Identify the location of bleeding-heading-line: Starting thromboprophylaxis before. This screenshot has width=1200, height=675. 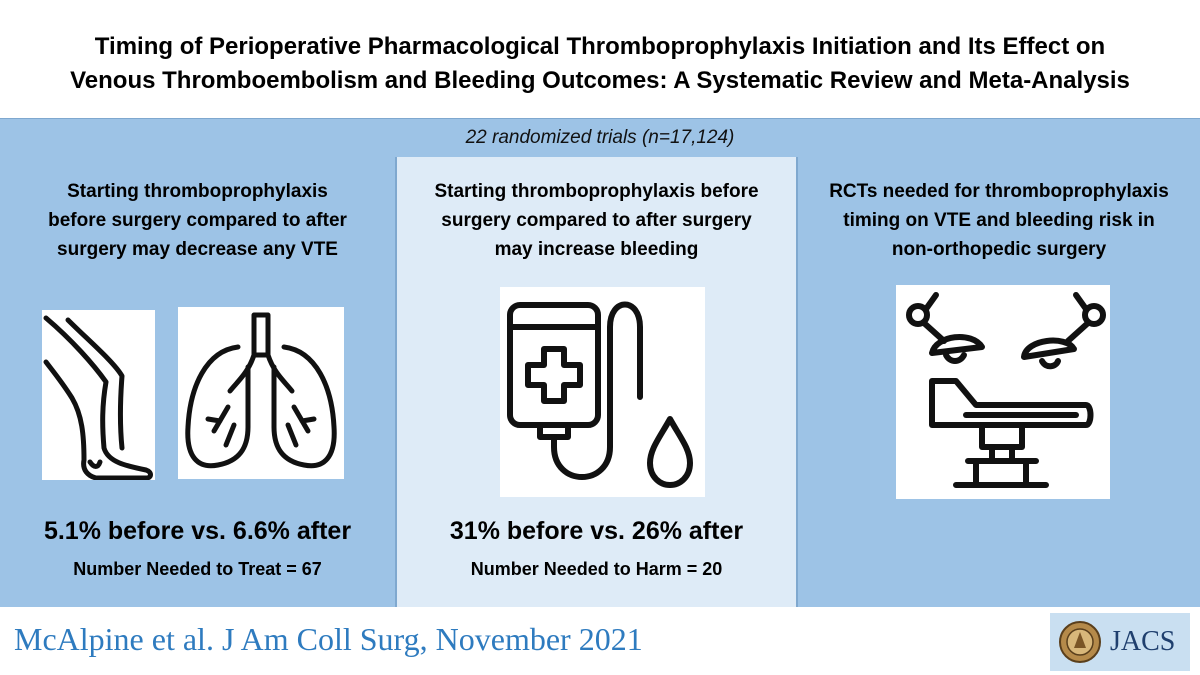
(596, 191).